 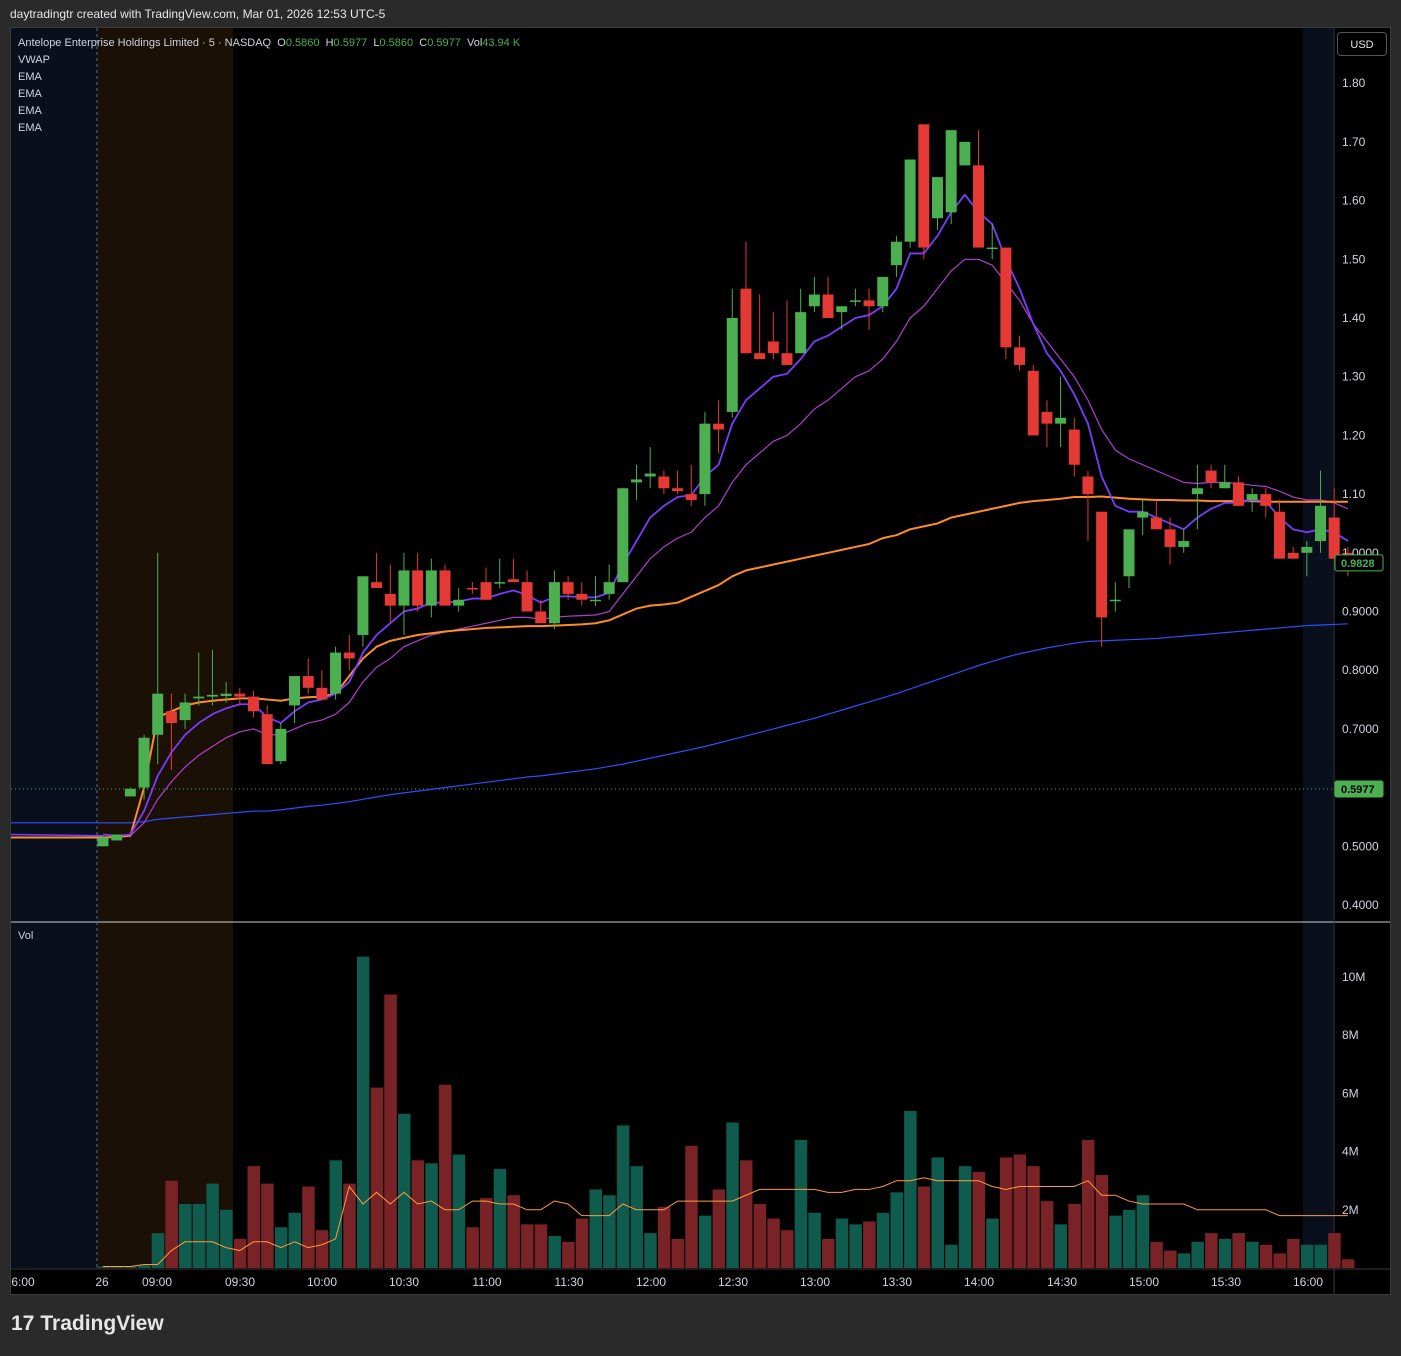 I want to click on volume-label: Vol, so click(x=474, y=43).